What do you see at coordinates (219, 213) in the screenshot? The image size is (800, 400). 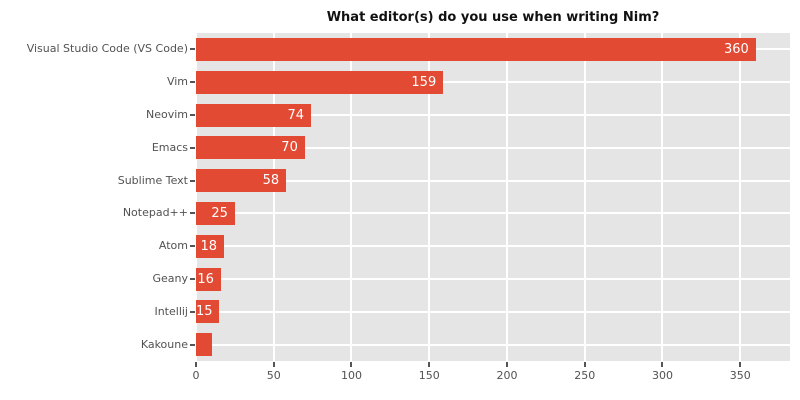 I see `bar-value-label: 25` at bounding box center [219, 213].